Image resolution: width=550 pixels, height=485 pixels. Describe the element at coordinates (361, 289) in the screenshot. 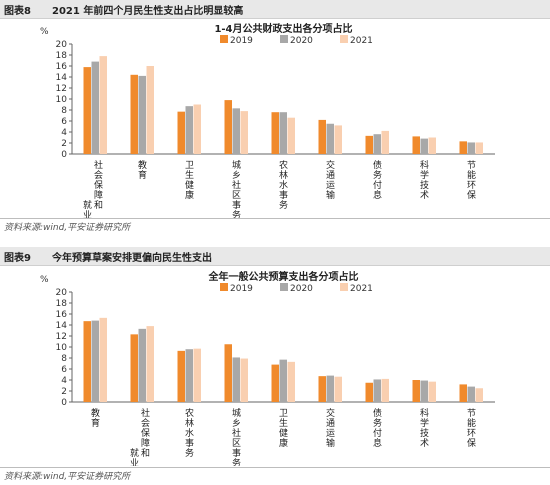

I see `legend-label-2021: 2021` at that location.